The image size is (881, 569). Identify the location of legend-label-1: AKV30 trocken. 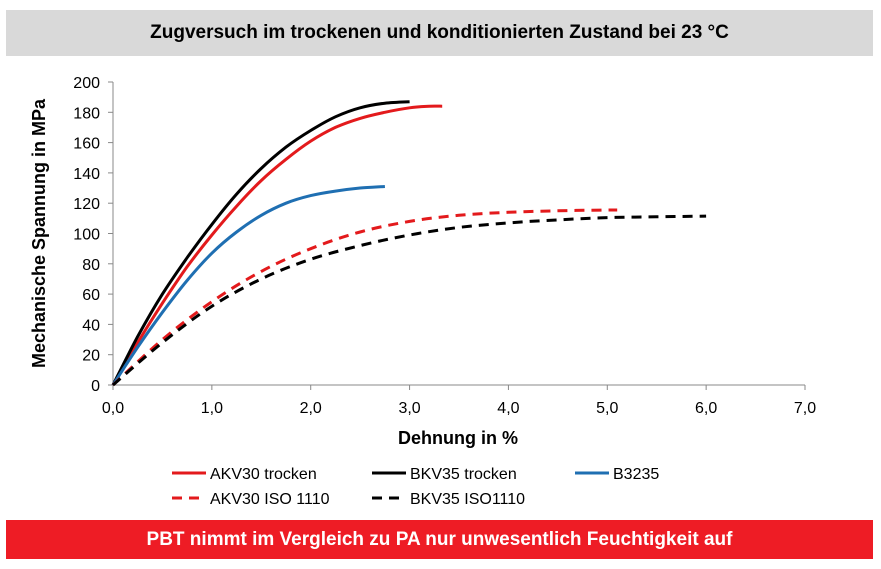
(263, 474).